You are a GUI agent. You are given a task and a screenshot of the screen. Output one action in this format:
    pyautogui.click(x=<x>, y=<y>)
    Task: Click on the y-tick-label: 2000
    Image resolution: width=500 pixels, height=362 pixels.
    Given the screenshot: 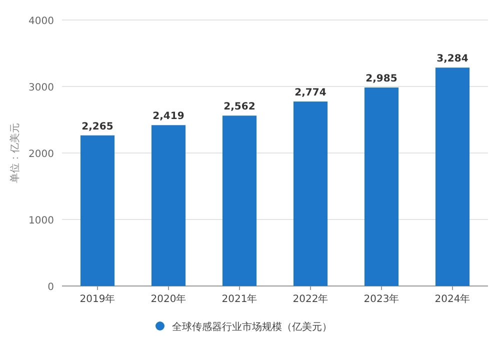 What is the action you would take?
    pyautogui.click(x=41, y=154)
    